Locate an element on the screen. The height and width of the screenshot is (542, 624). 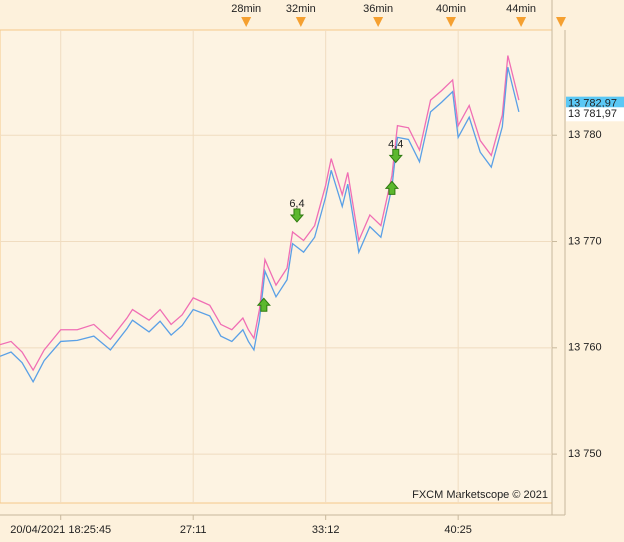
time-marker-label: 44min is located at coordinates (521, 9).